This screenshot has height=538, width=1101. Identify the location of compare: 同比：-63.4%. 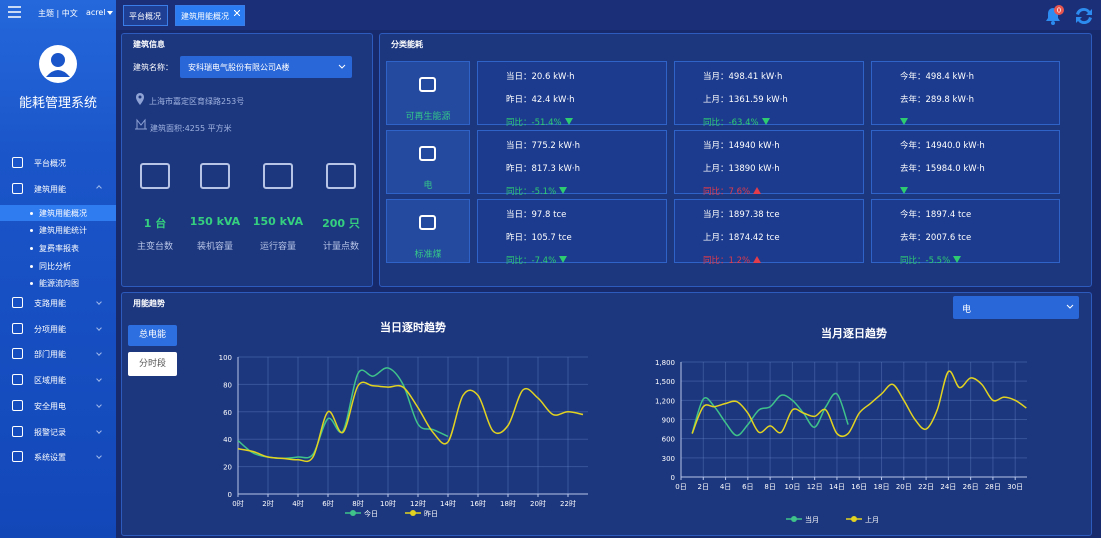
(731, 123).